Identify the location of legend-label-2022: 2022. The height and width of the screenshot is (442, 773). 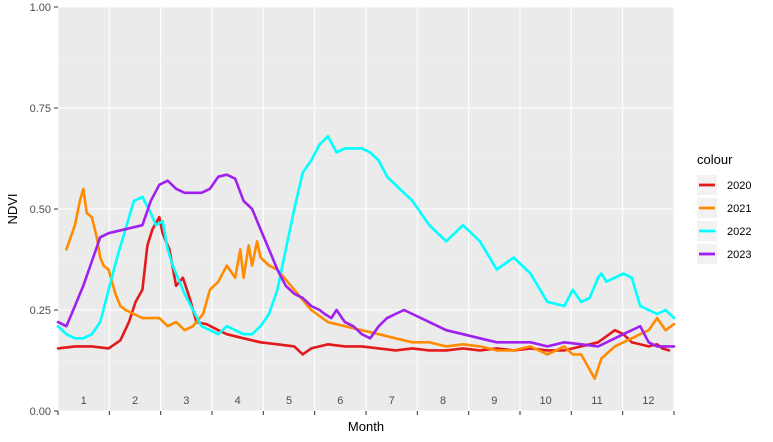
(739, 232).